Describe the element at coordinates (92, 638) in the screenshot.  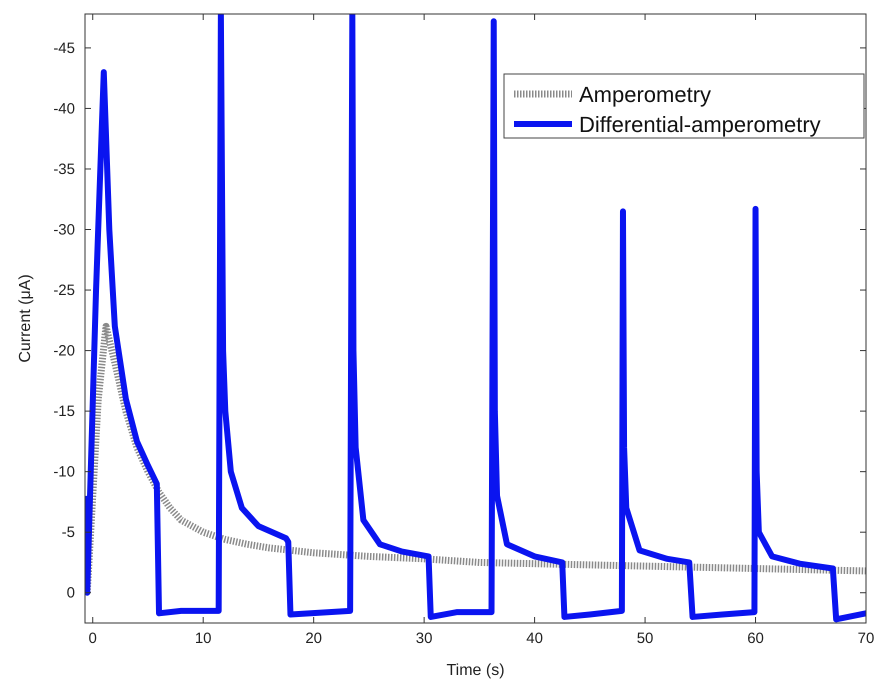
I see `x-tick-label: 0` at that location.